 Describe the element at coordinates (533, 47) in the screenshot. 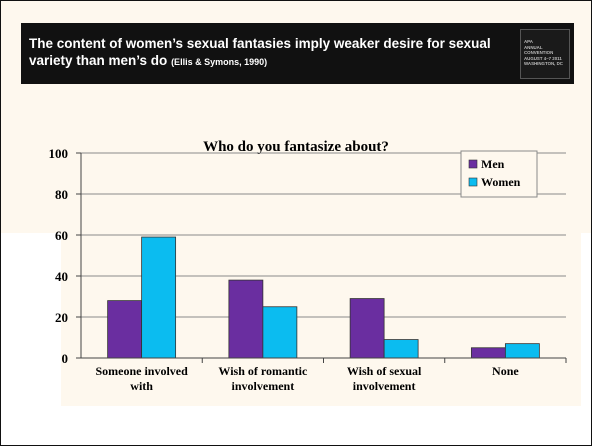

I see `logo-line: ANNUAL` at that location.